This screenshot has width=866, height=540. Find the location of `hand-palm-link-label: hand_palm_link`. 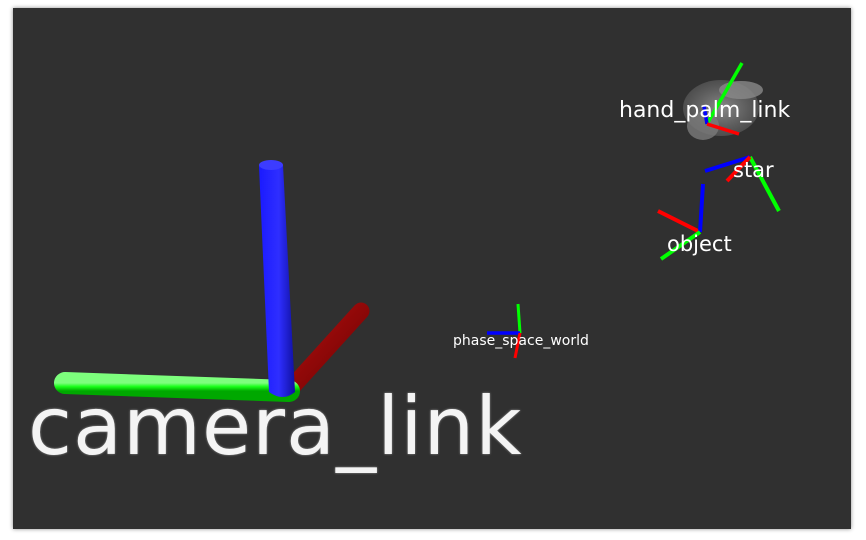

hand-palm-link-label: hand_palm_link is located at coordinates (705, 110).